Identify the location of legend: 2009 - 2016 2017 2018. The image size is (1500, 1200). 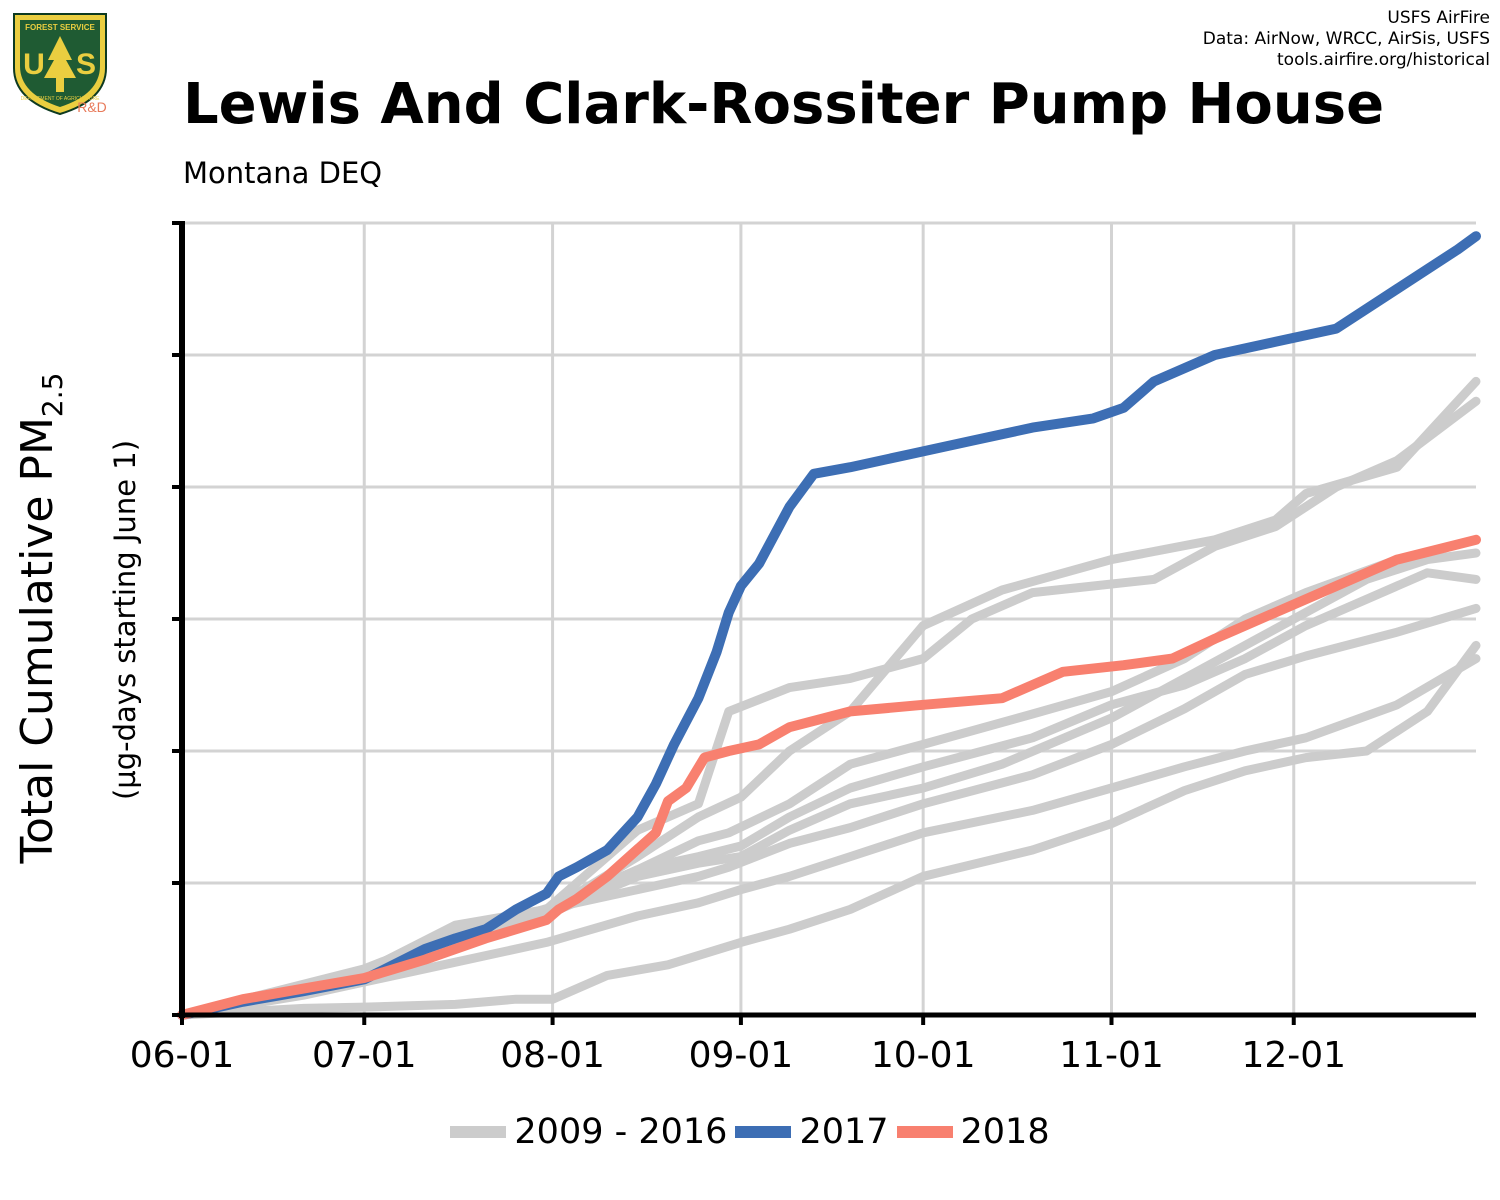
(750, 1132).